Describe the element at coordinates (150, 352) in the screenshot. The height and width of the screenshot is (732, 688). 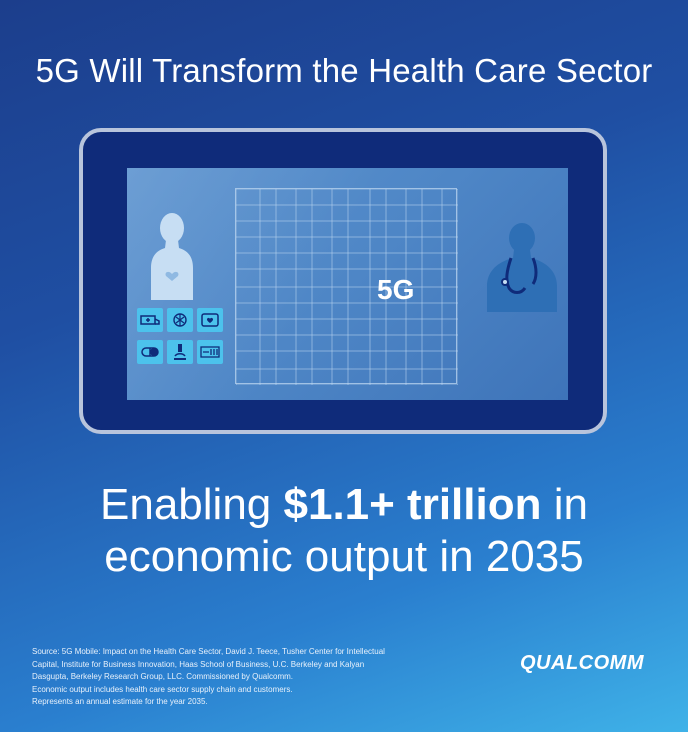
I see `pill-icon` at that location.